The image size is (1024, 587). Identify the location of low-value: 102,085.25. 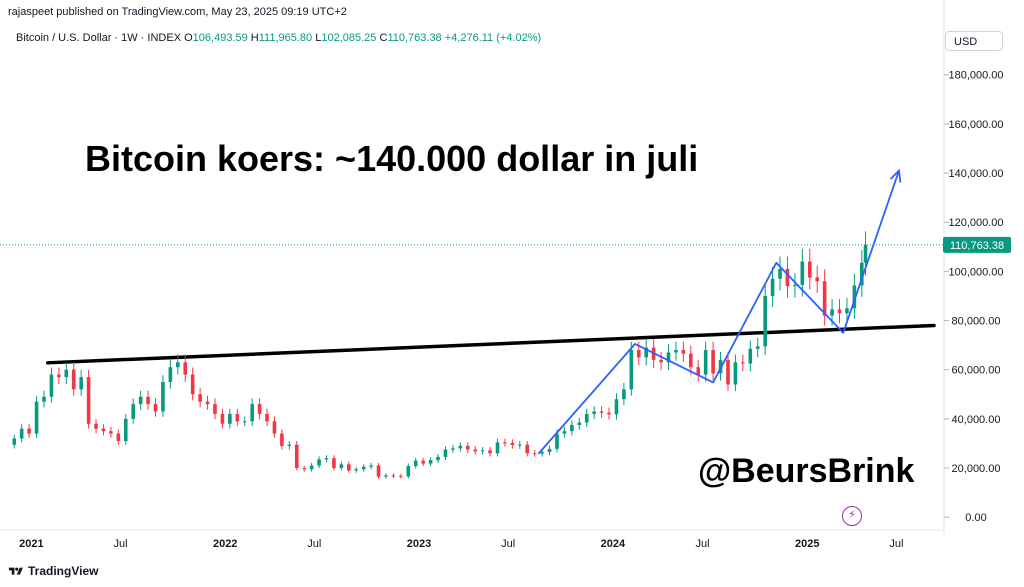
(349, 38).